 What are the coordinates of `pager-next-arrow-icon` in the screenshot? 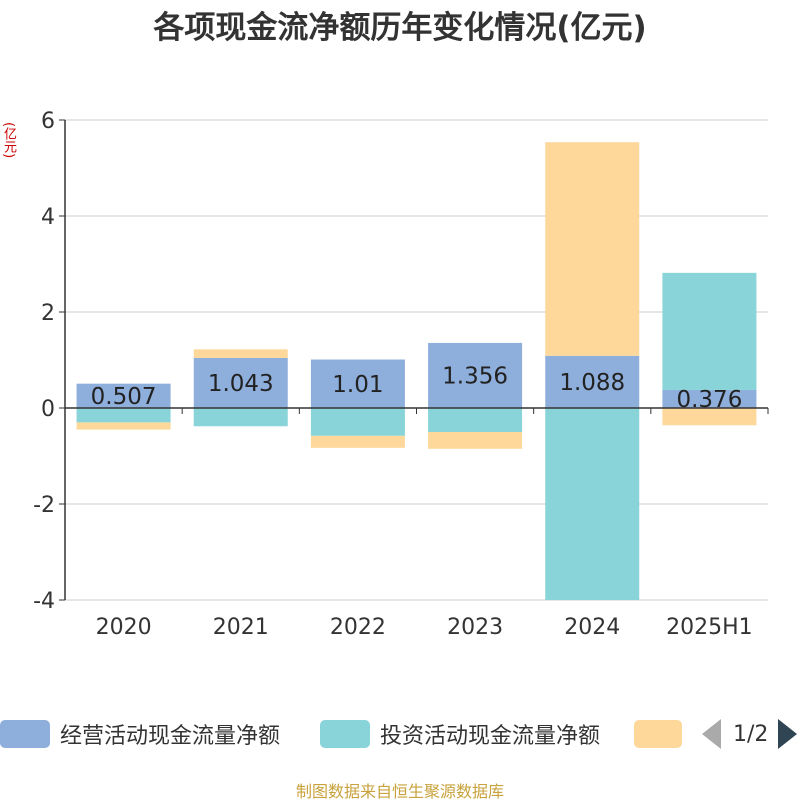 It's located at (788, 734).